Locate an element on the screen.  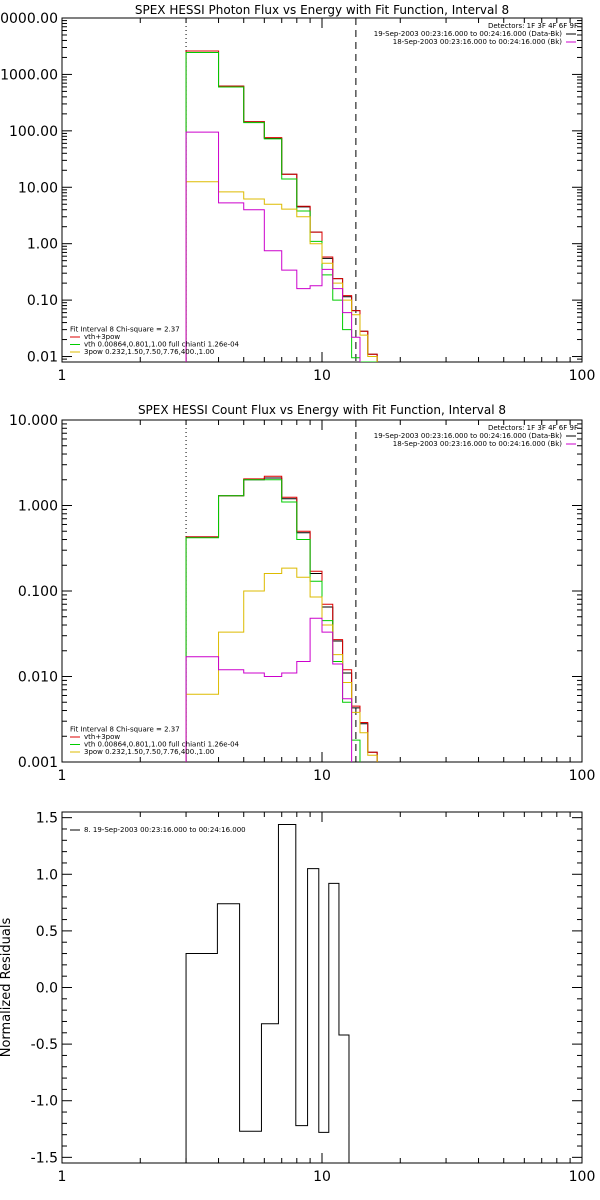
y-tick-label: 0.5 is located at coordinates (47, 932).